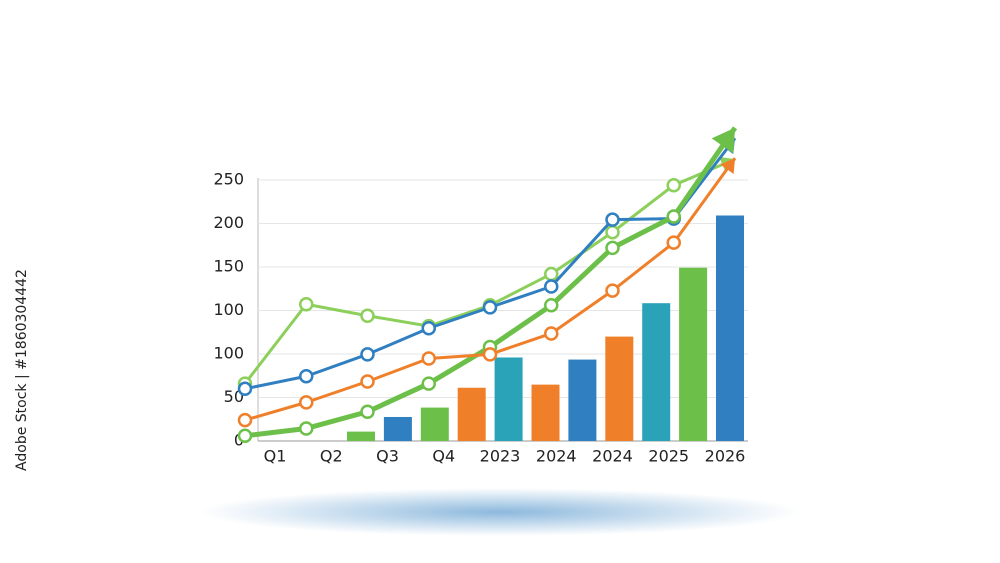 This screenshot has height=563, width=1000. I want to click on y-tick-label: 250, so click(228, 179).